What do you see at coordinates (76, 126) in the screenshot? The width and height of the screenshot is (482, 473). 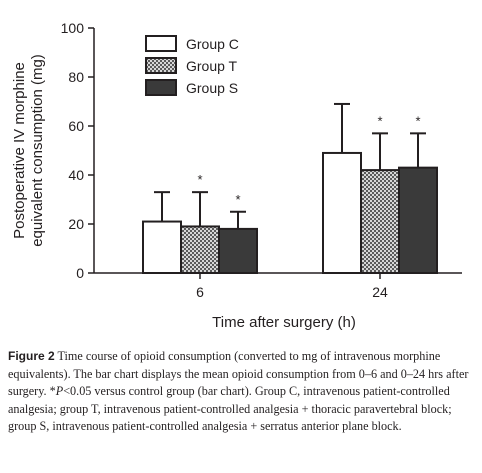 I see `y-tick-label-60: 60` at bounding box center [76, 126].